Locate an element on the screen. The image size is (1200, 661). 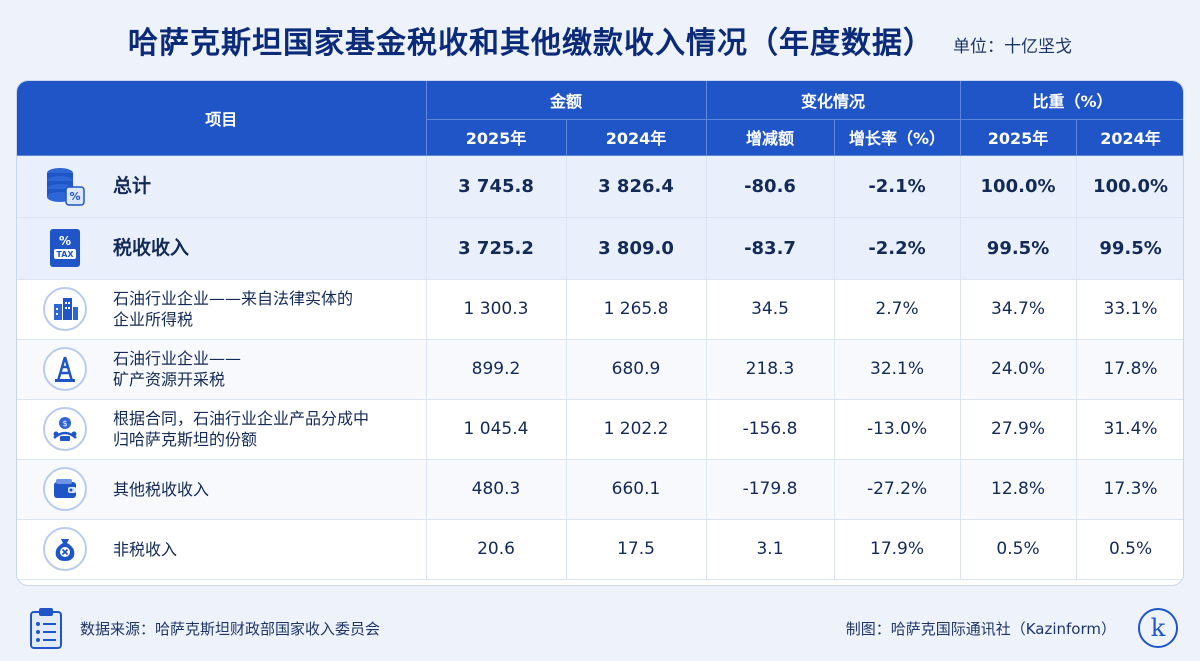
item-label-line: 石油行业企业—— is located at coordinates (177, 358).